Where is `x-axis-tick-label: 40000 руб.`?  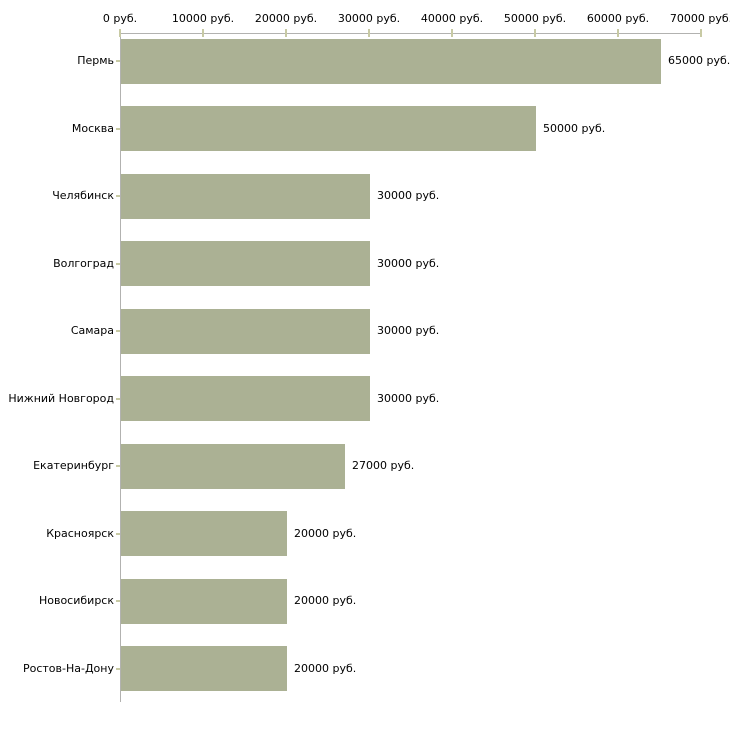 x-axis-tick-label: 40000 руб. is located at coordinates (452, 18).